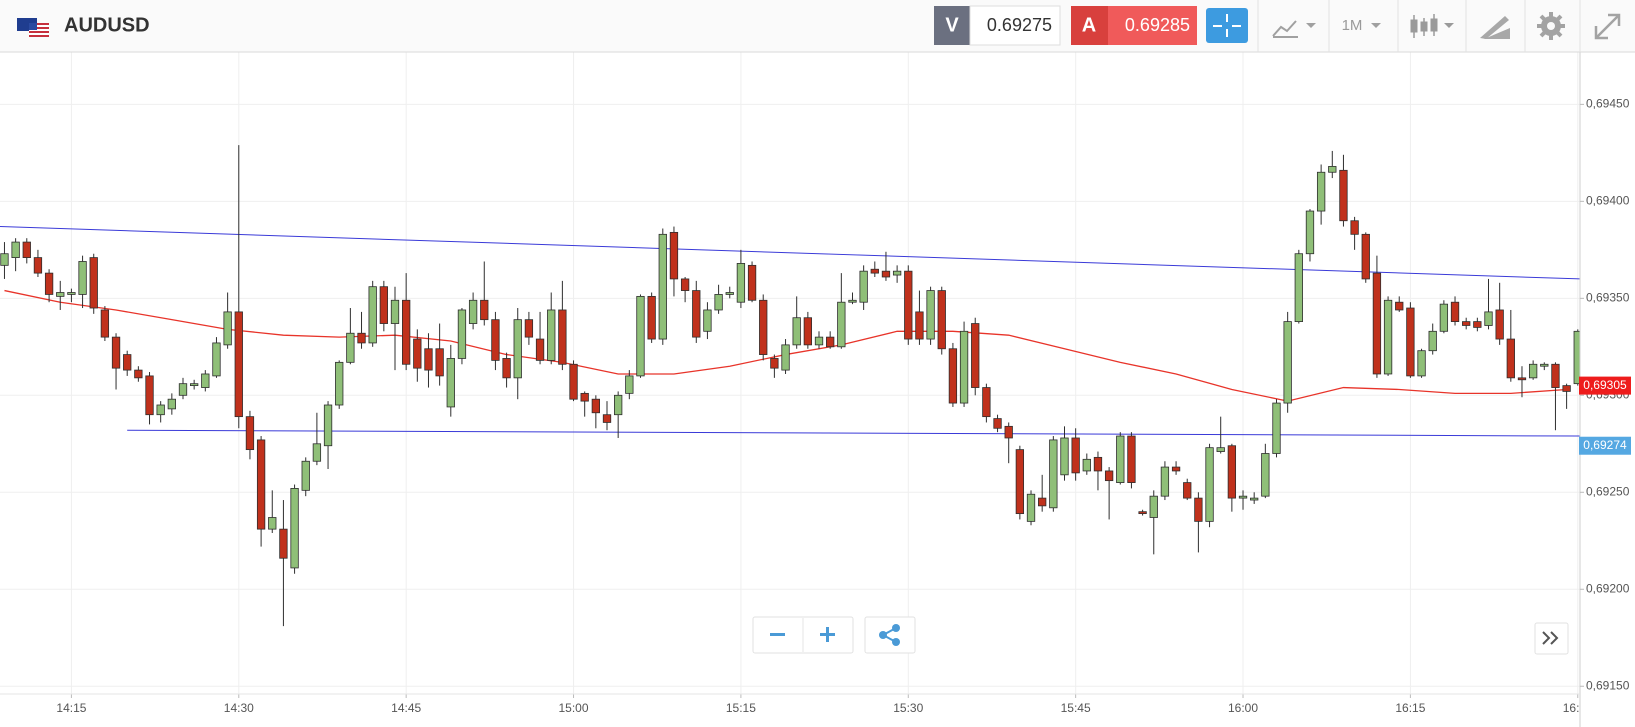 The height and width of the screenshot is (727, 1635). Describe the element at coordinates (1243, 708) in the screenshot. I see `x-tick-label: 16:00` at that location.